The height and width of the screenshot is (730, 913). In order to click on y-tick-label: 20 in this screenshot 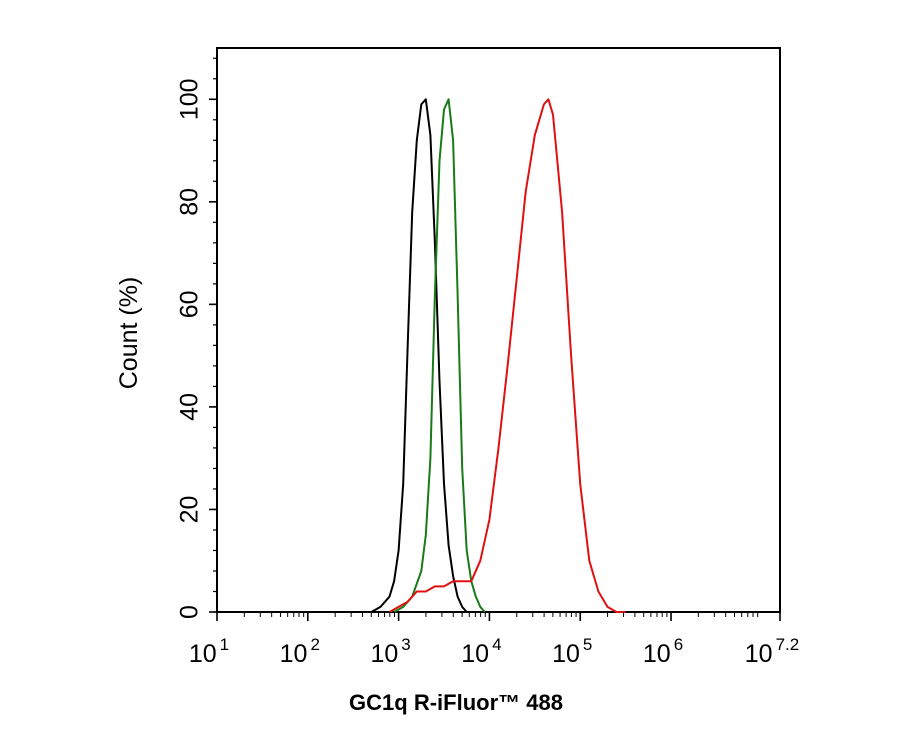, I will do `click(190, 510)`.